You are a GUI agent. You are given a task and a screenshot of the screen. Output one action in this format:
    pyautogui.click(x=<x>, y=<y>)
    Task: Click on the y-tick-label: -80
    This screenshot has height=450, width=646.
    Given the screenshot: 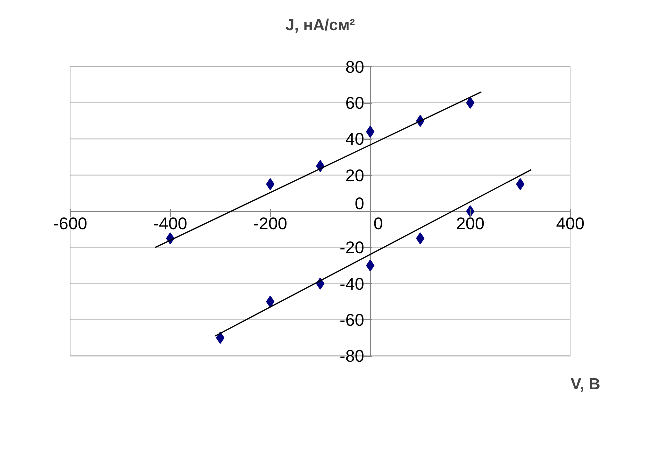 What is the action you would take?
    pyautogui.click(x=352, y=356)
    